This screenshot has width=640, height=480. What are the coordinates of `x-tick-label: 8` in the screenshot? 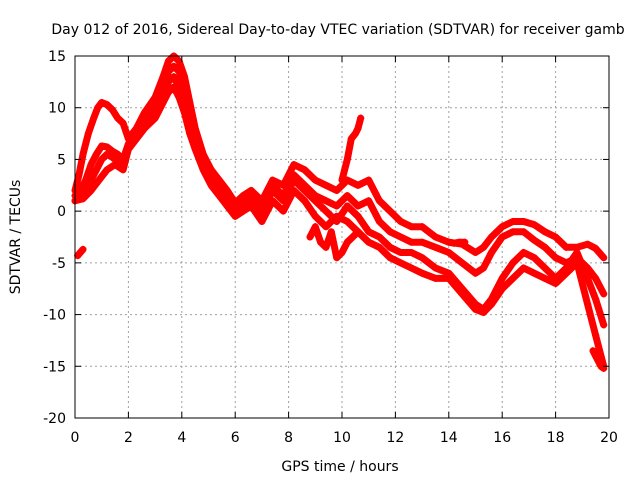 It's located at (288, 438).